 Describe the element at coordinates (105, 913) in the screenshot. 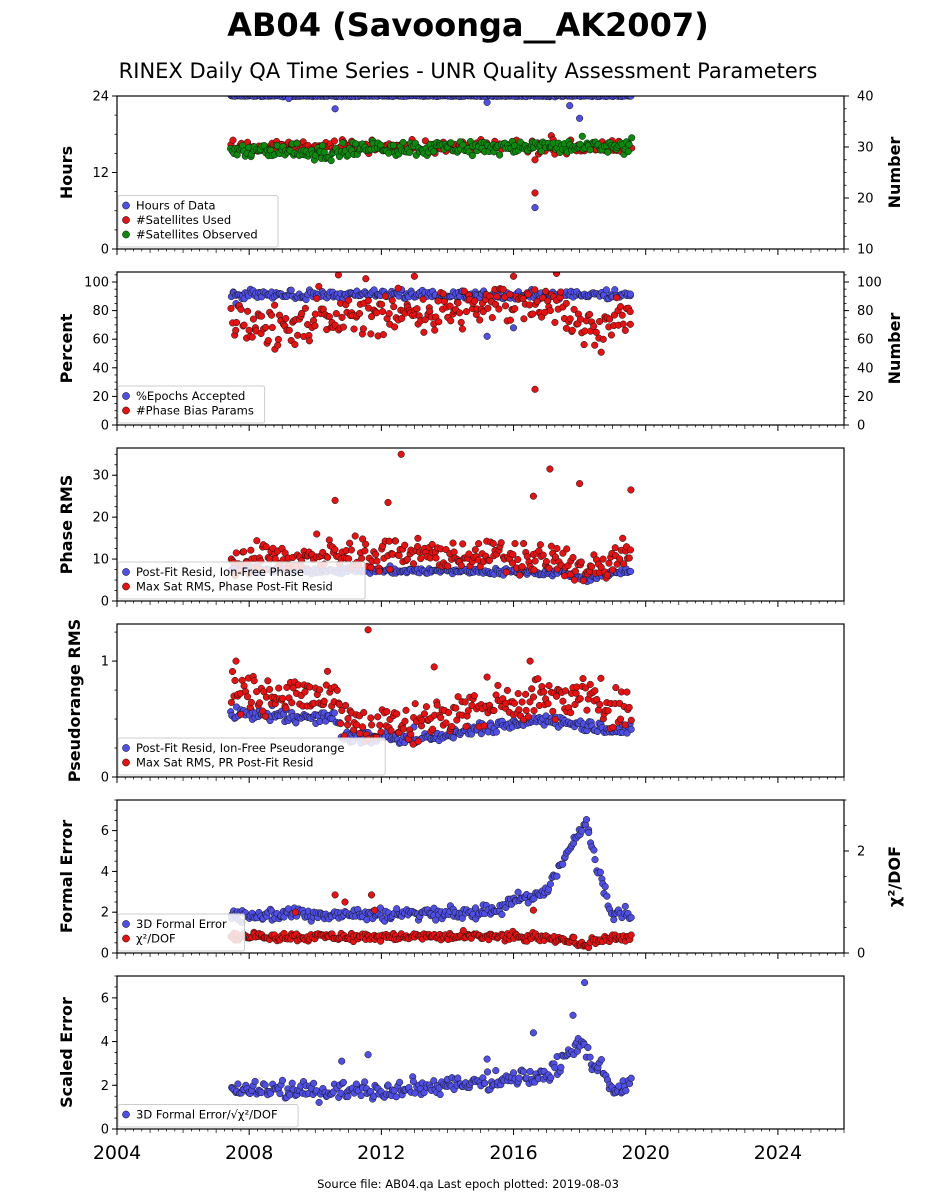

I see `y-tick-label: 2` at that location.